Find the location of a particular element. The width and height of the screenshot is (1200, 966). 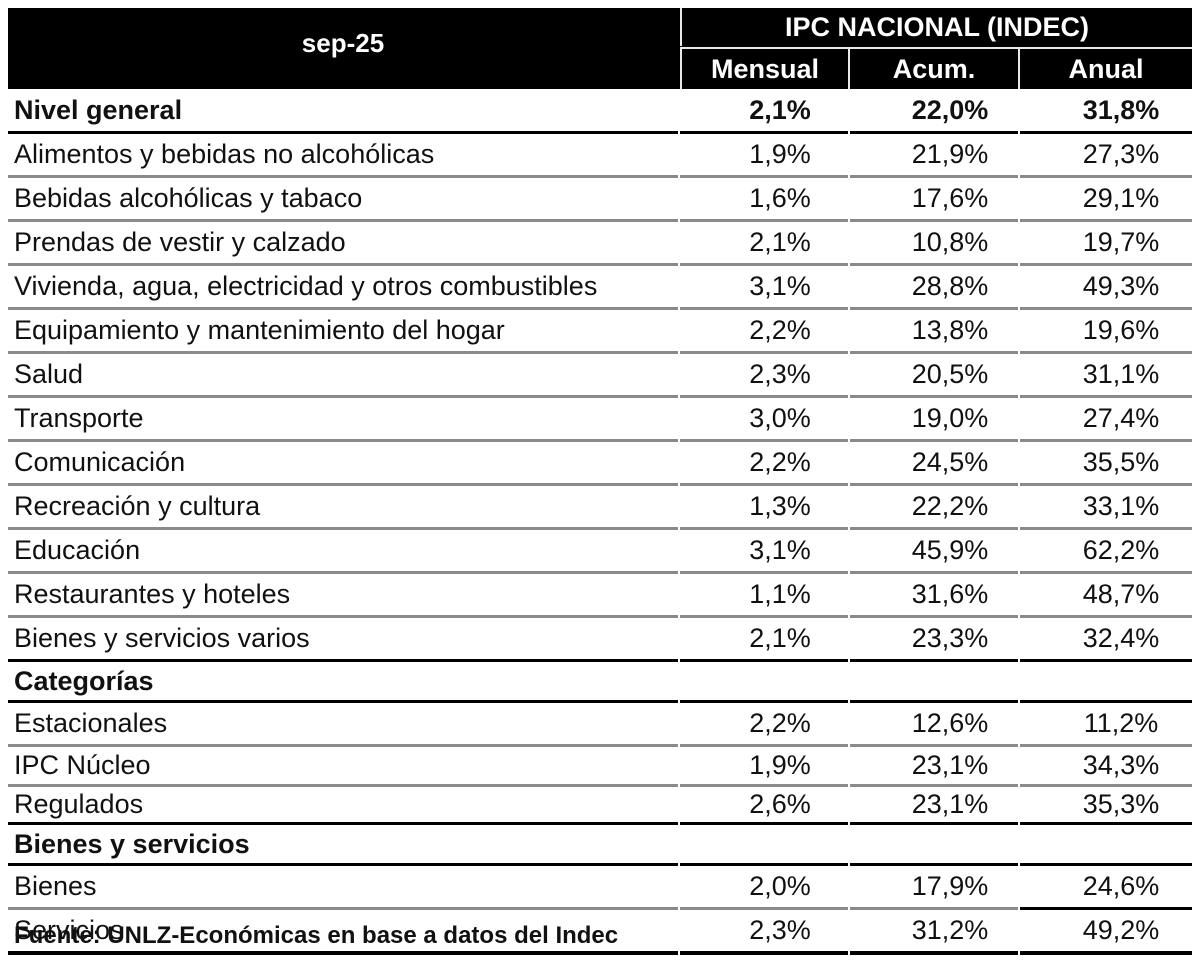

table-row: Transporte 3,0% 19,0% 27,4% is located at coordinates (600, 418).